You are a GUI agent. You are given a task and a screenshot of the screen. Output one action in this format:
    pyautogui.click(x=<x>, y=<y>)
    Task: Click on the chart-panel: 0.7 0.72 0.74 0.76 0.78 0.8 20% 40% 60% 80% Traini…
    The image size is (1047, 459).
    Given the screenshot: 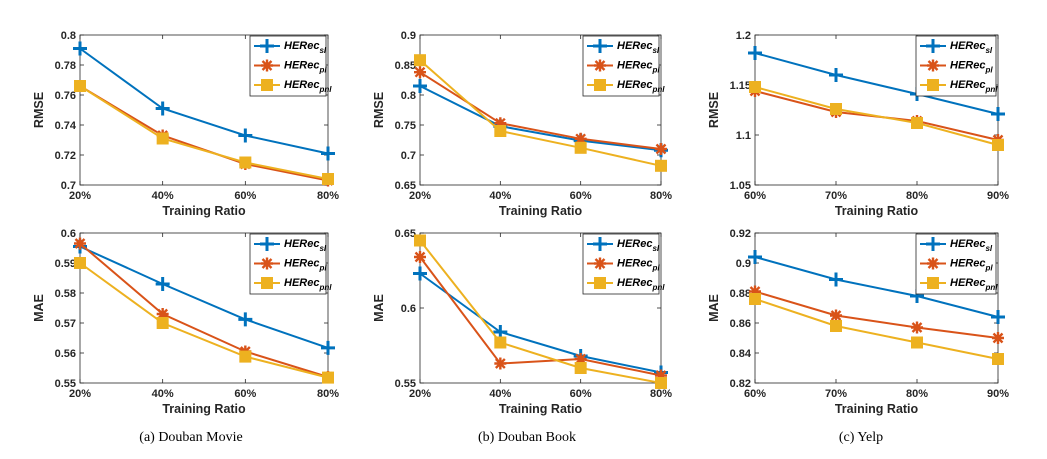 What is the action you would take?
    pyautogui.click(x=185, y=124)
    